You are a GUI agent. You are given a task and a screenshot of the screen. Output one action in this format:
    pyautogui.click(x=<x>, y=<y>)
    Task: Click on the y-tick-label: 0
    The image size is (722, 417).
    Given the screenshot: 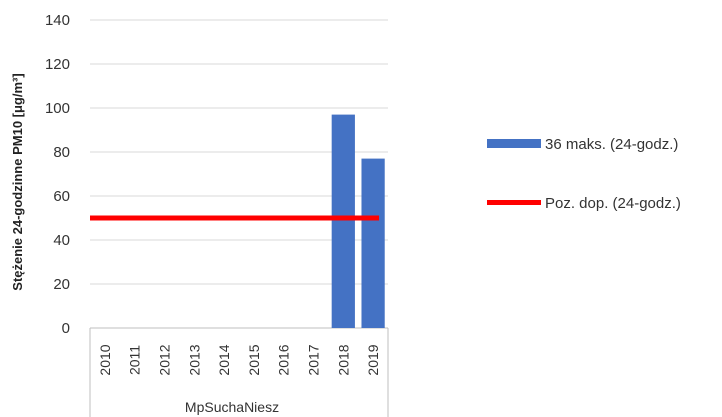 What is the action you would take?
    pyautogui.click(x=66, y=328)
    